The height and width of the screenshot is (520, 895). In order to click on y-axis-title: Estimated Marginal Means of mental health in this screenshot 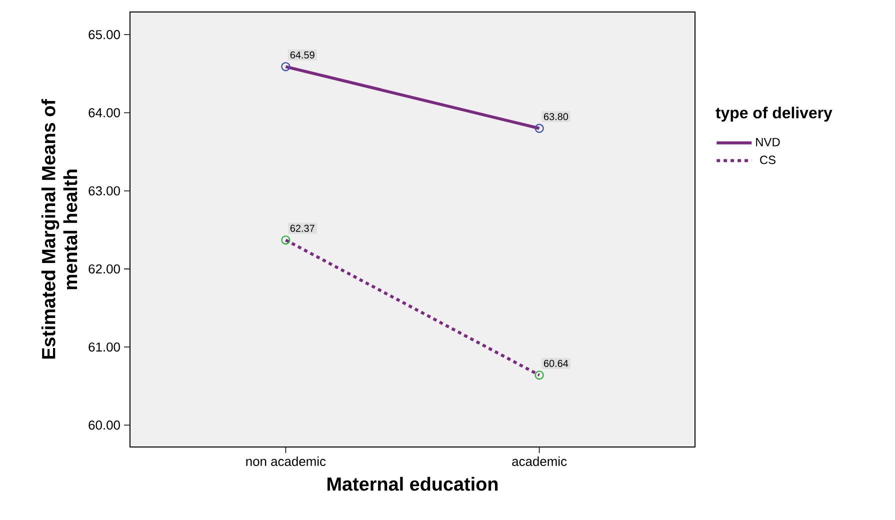, I will do `click(59, 229)`.